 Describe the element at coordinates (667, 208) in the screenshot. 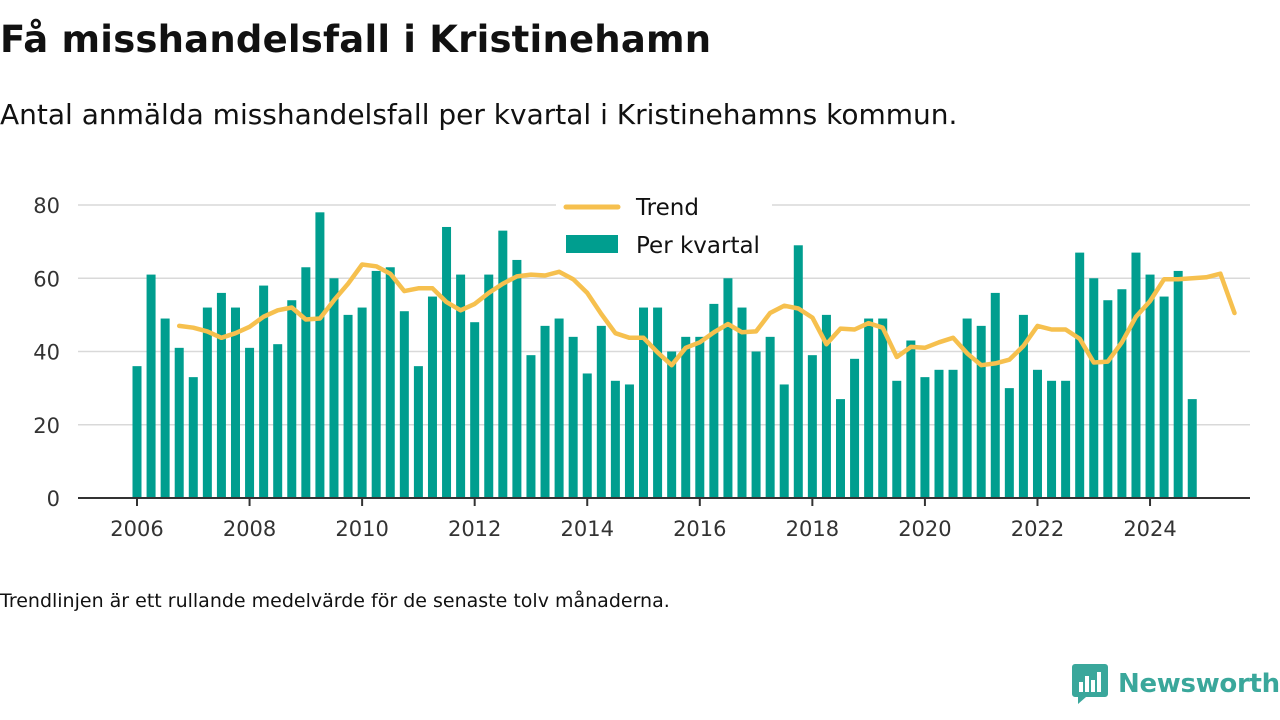

I see `legend-trend-label: Trend` at that location.